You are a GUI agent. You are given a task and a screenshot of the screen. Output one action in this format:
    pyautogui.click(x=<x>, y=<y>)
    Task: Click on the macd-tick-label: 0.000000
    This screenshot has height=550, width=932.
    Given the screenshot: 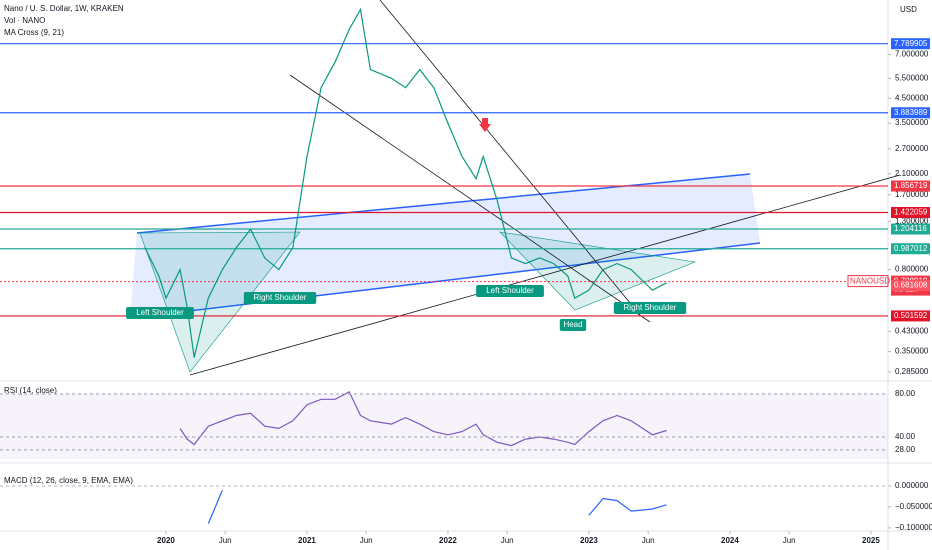 What is the action you would take?
    pyautogui.click(x=912, y=485)
    